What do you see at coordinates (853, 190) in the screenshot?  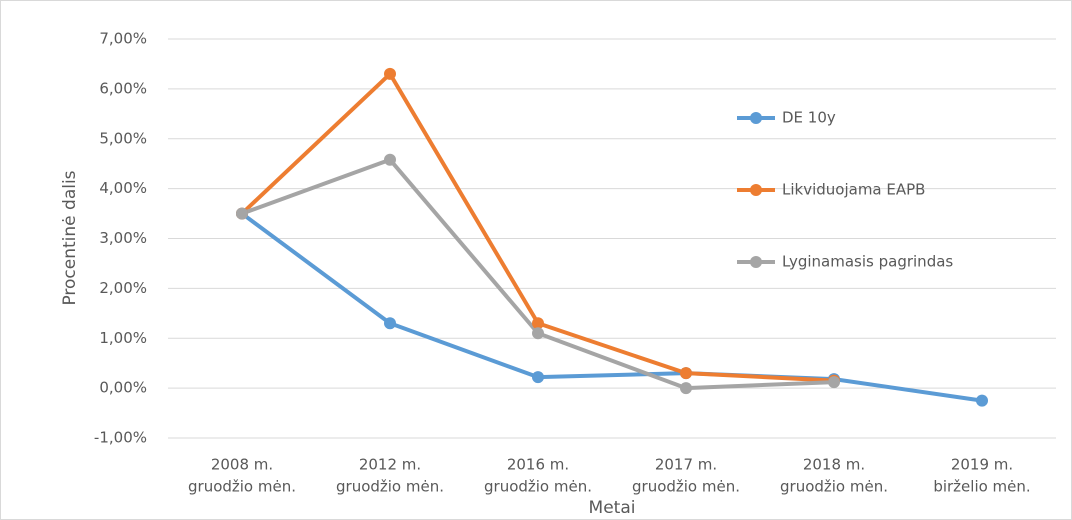 I see `legend-label: Likviduojama EAPB` at bounding box center [853, 190].